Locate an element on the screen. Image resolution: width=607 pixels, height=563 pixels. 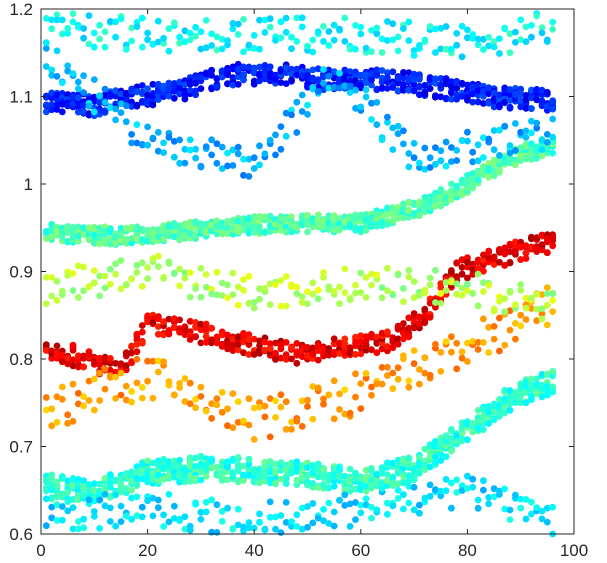
y-tick-label: 1 is located at coordinates (28, 184).